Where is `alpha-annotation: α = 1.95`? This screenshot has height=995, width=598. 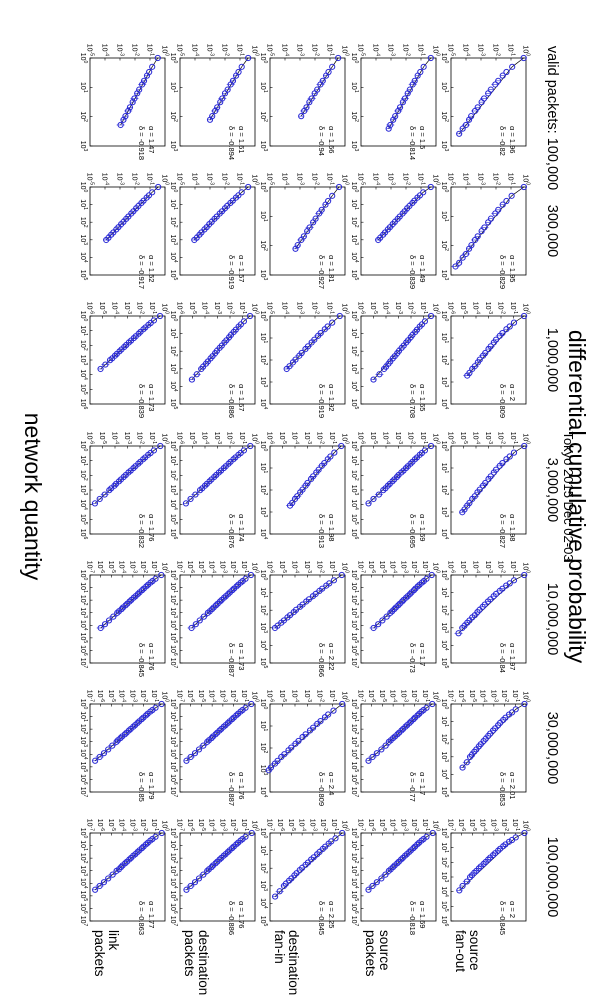 alpha-annotation: α = 1.95 is located at coordinates (512, 268).